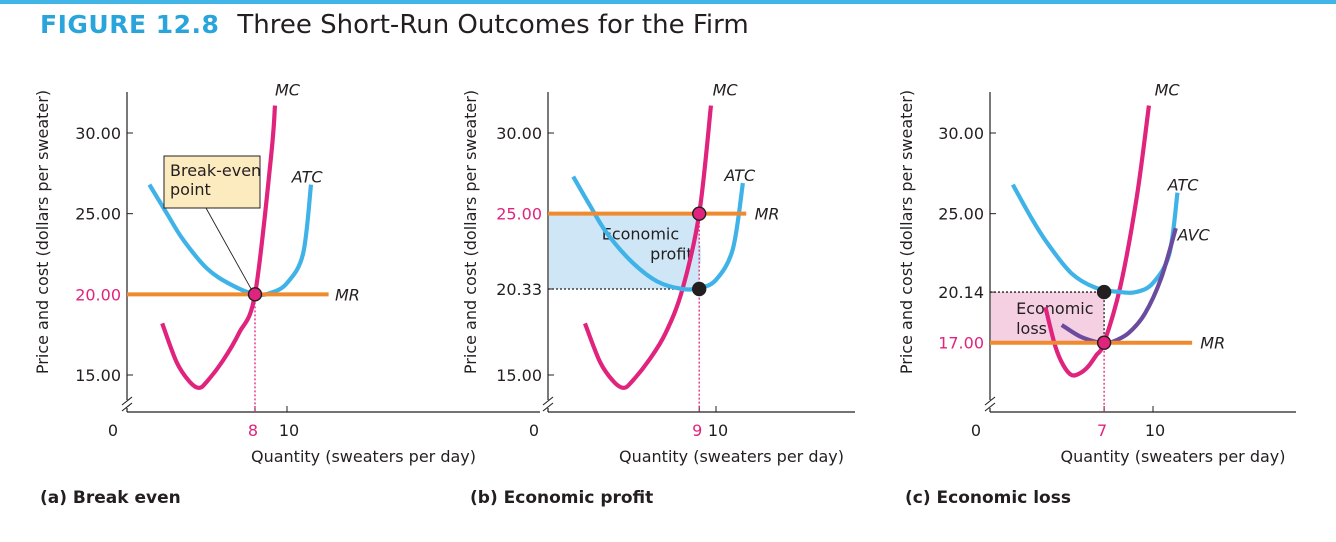  What do you see at coordinates (562, 498) in the screenshot?
I see `caption-economic-profit: (b) Economic profit` at bounding box center [562, 498].